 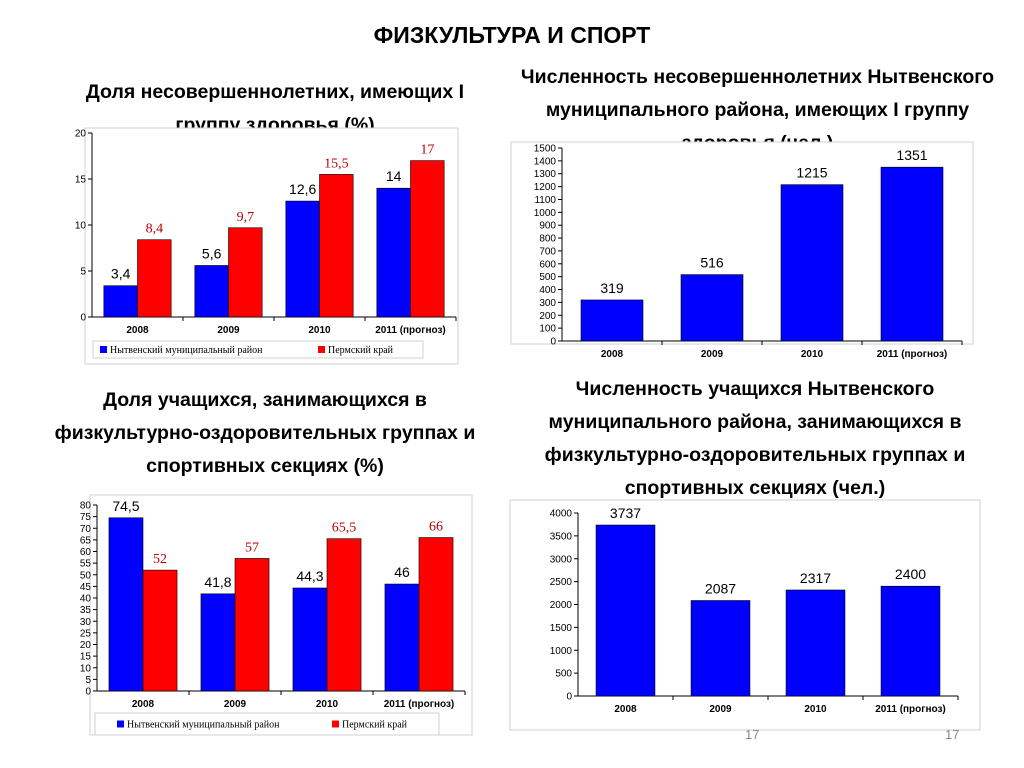 What do you see at coordinates (302, 189) in the screenshot?
I see `data-label: 12,6` at bounding box center [302, 189].